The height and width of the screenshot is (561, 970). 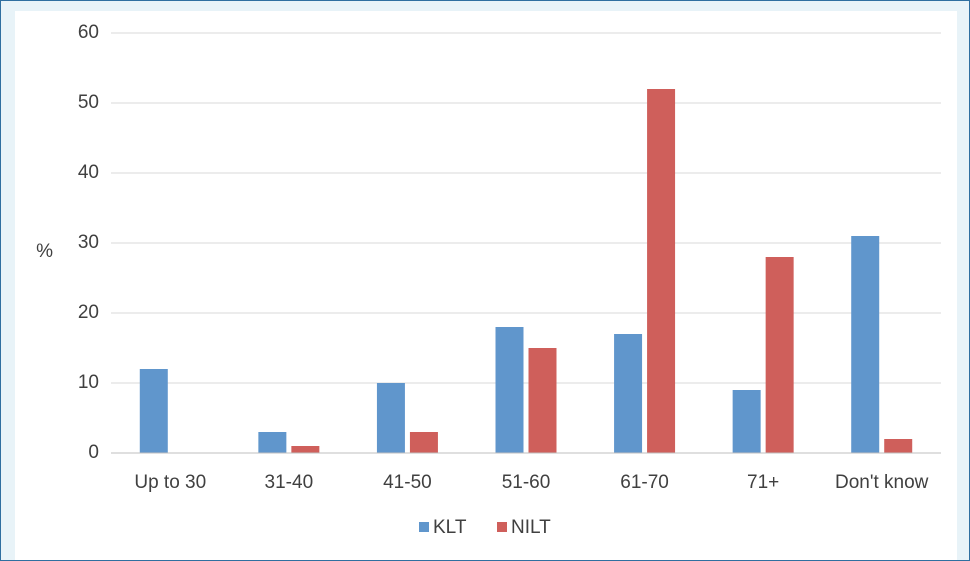 What do you see at coordinates (88, 172) in the screenshot?
I see `y-tick-label: 40` at bounding box center [88, 172].